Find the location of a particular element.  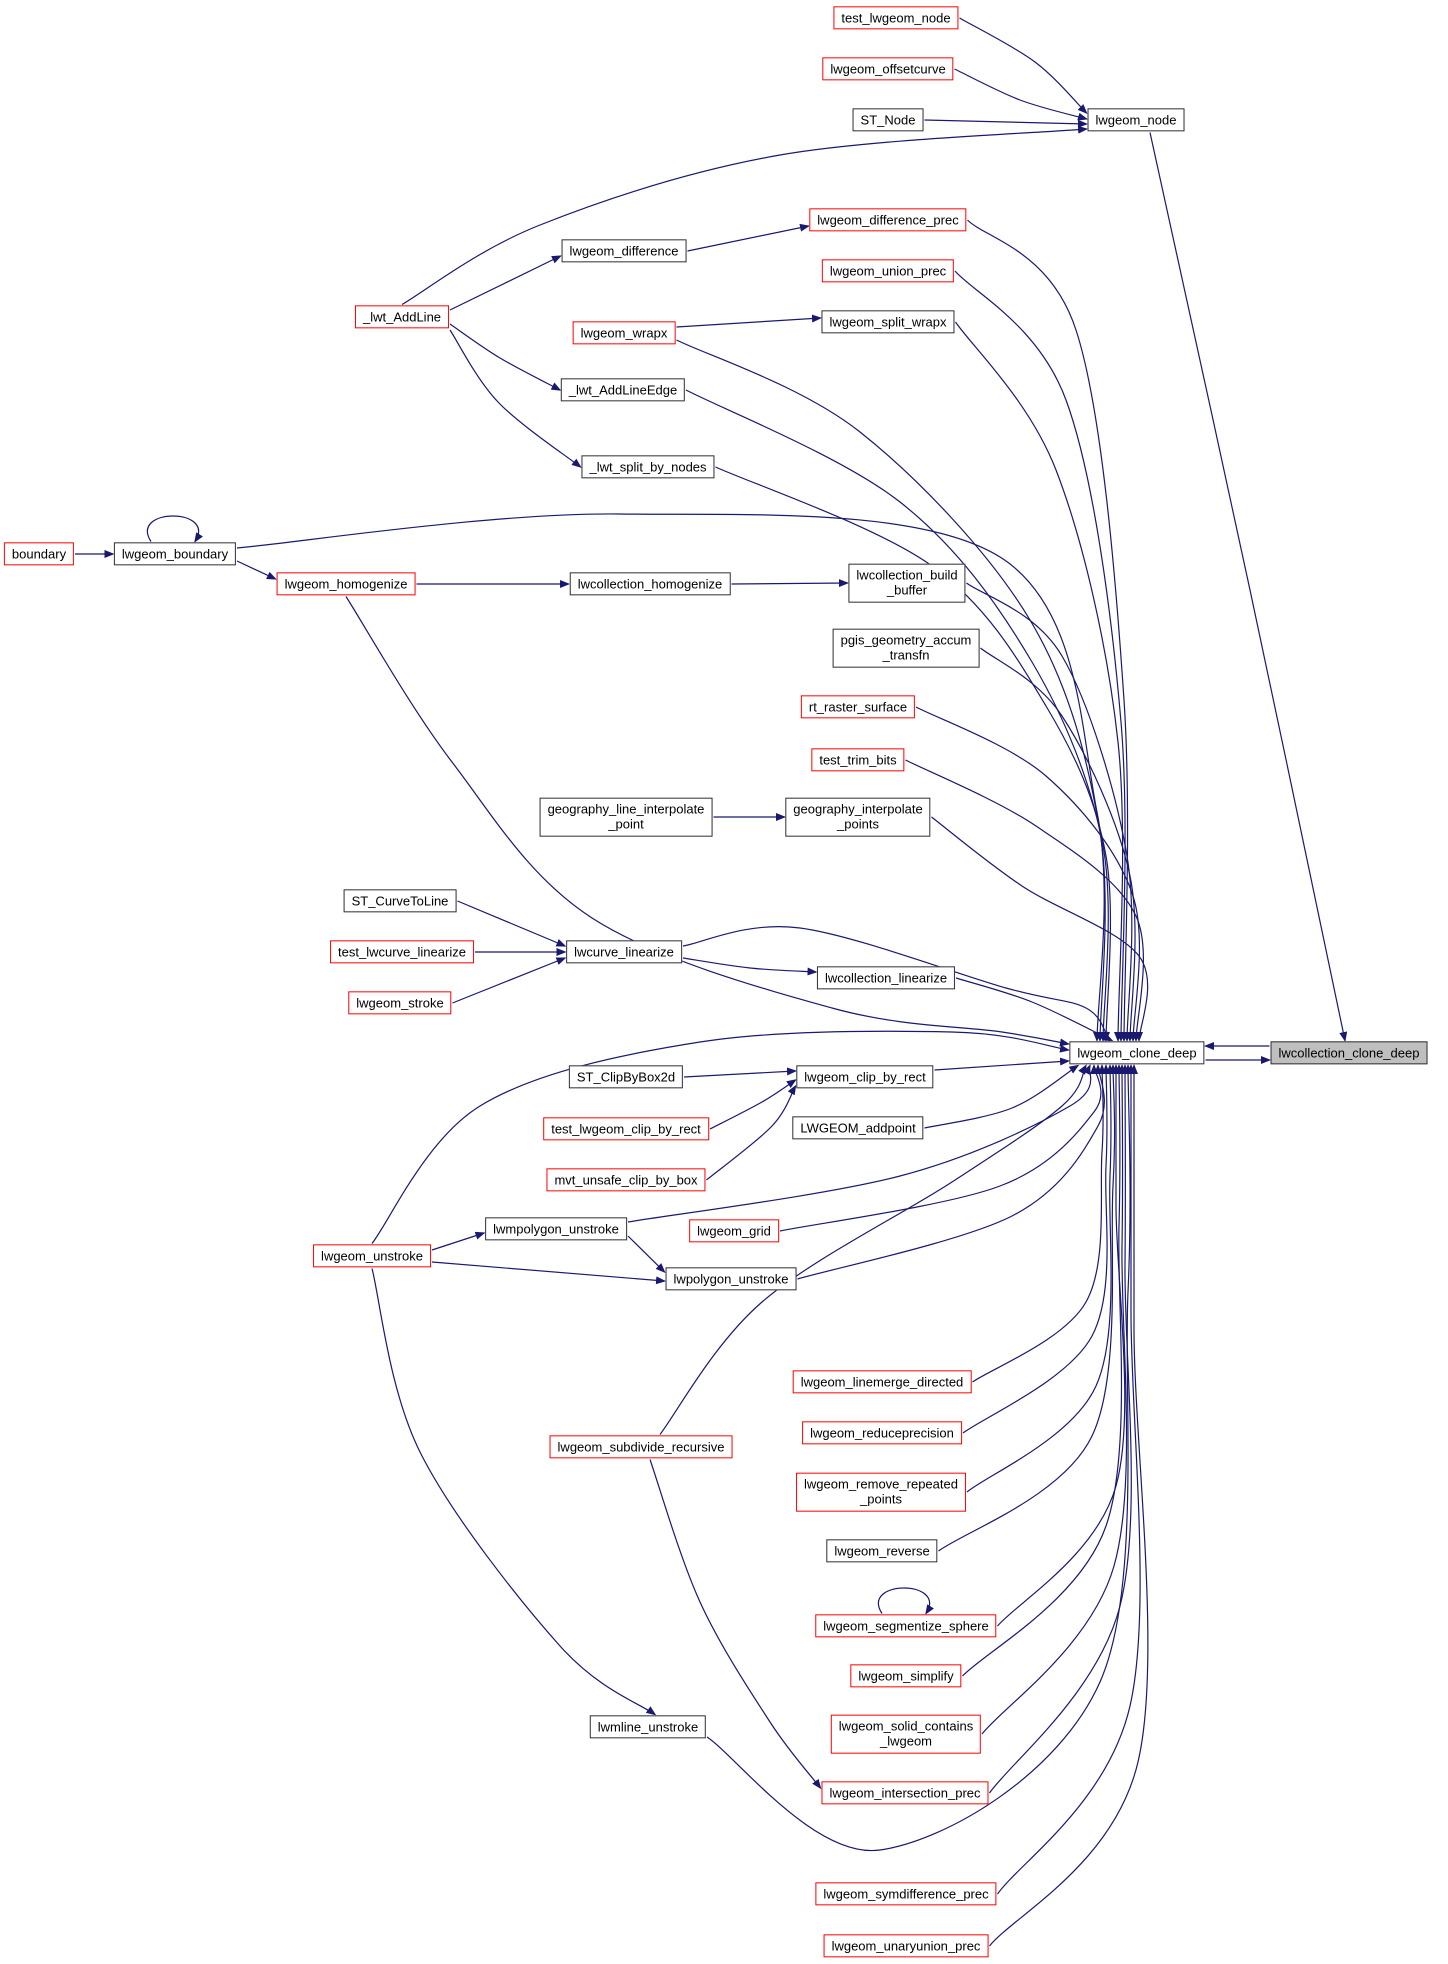

node-label: lwgeom_boundary is located at coordinates (175, 554).